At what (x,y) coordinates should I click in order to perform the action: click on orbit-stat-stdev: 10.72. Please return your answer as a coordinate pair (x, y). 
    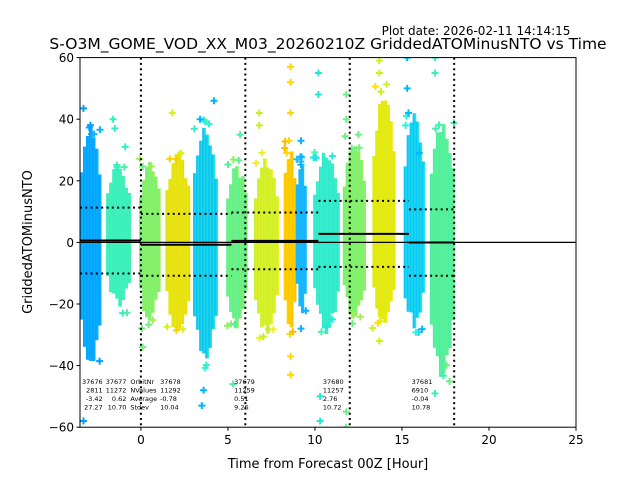
    Looking at the image, I should click on (332, 408).